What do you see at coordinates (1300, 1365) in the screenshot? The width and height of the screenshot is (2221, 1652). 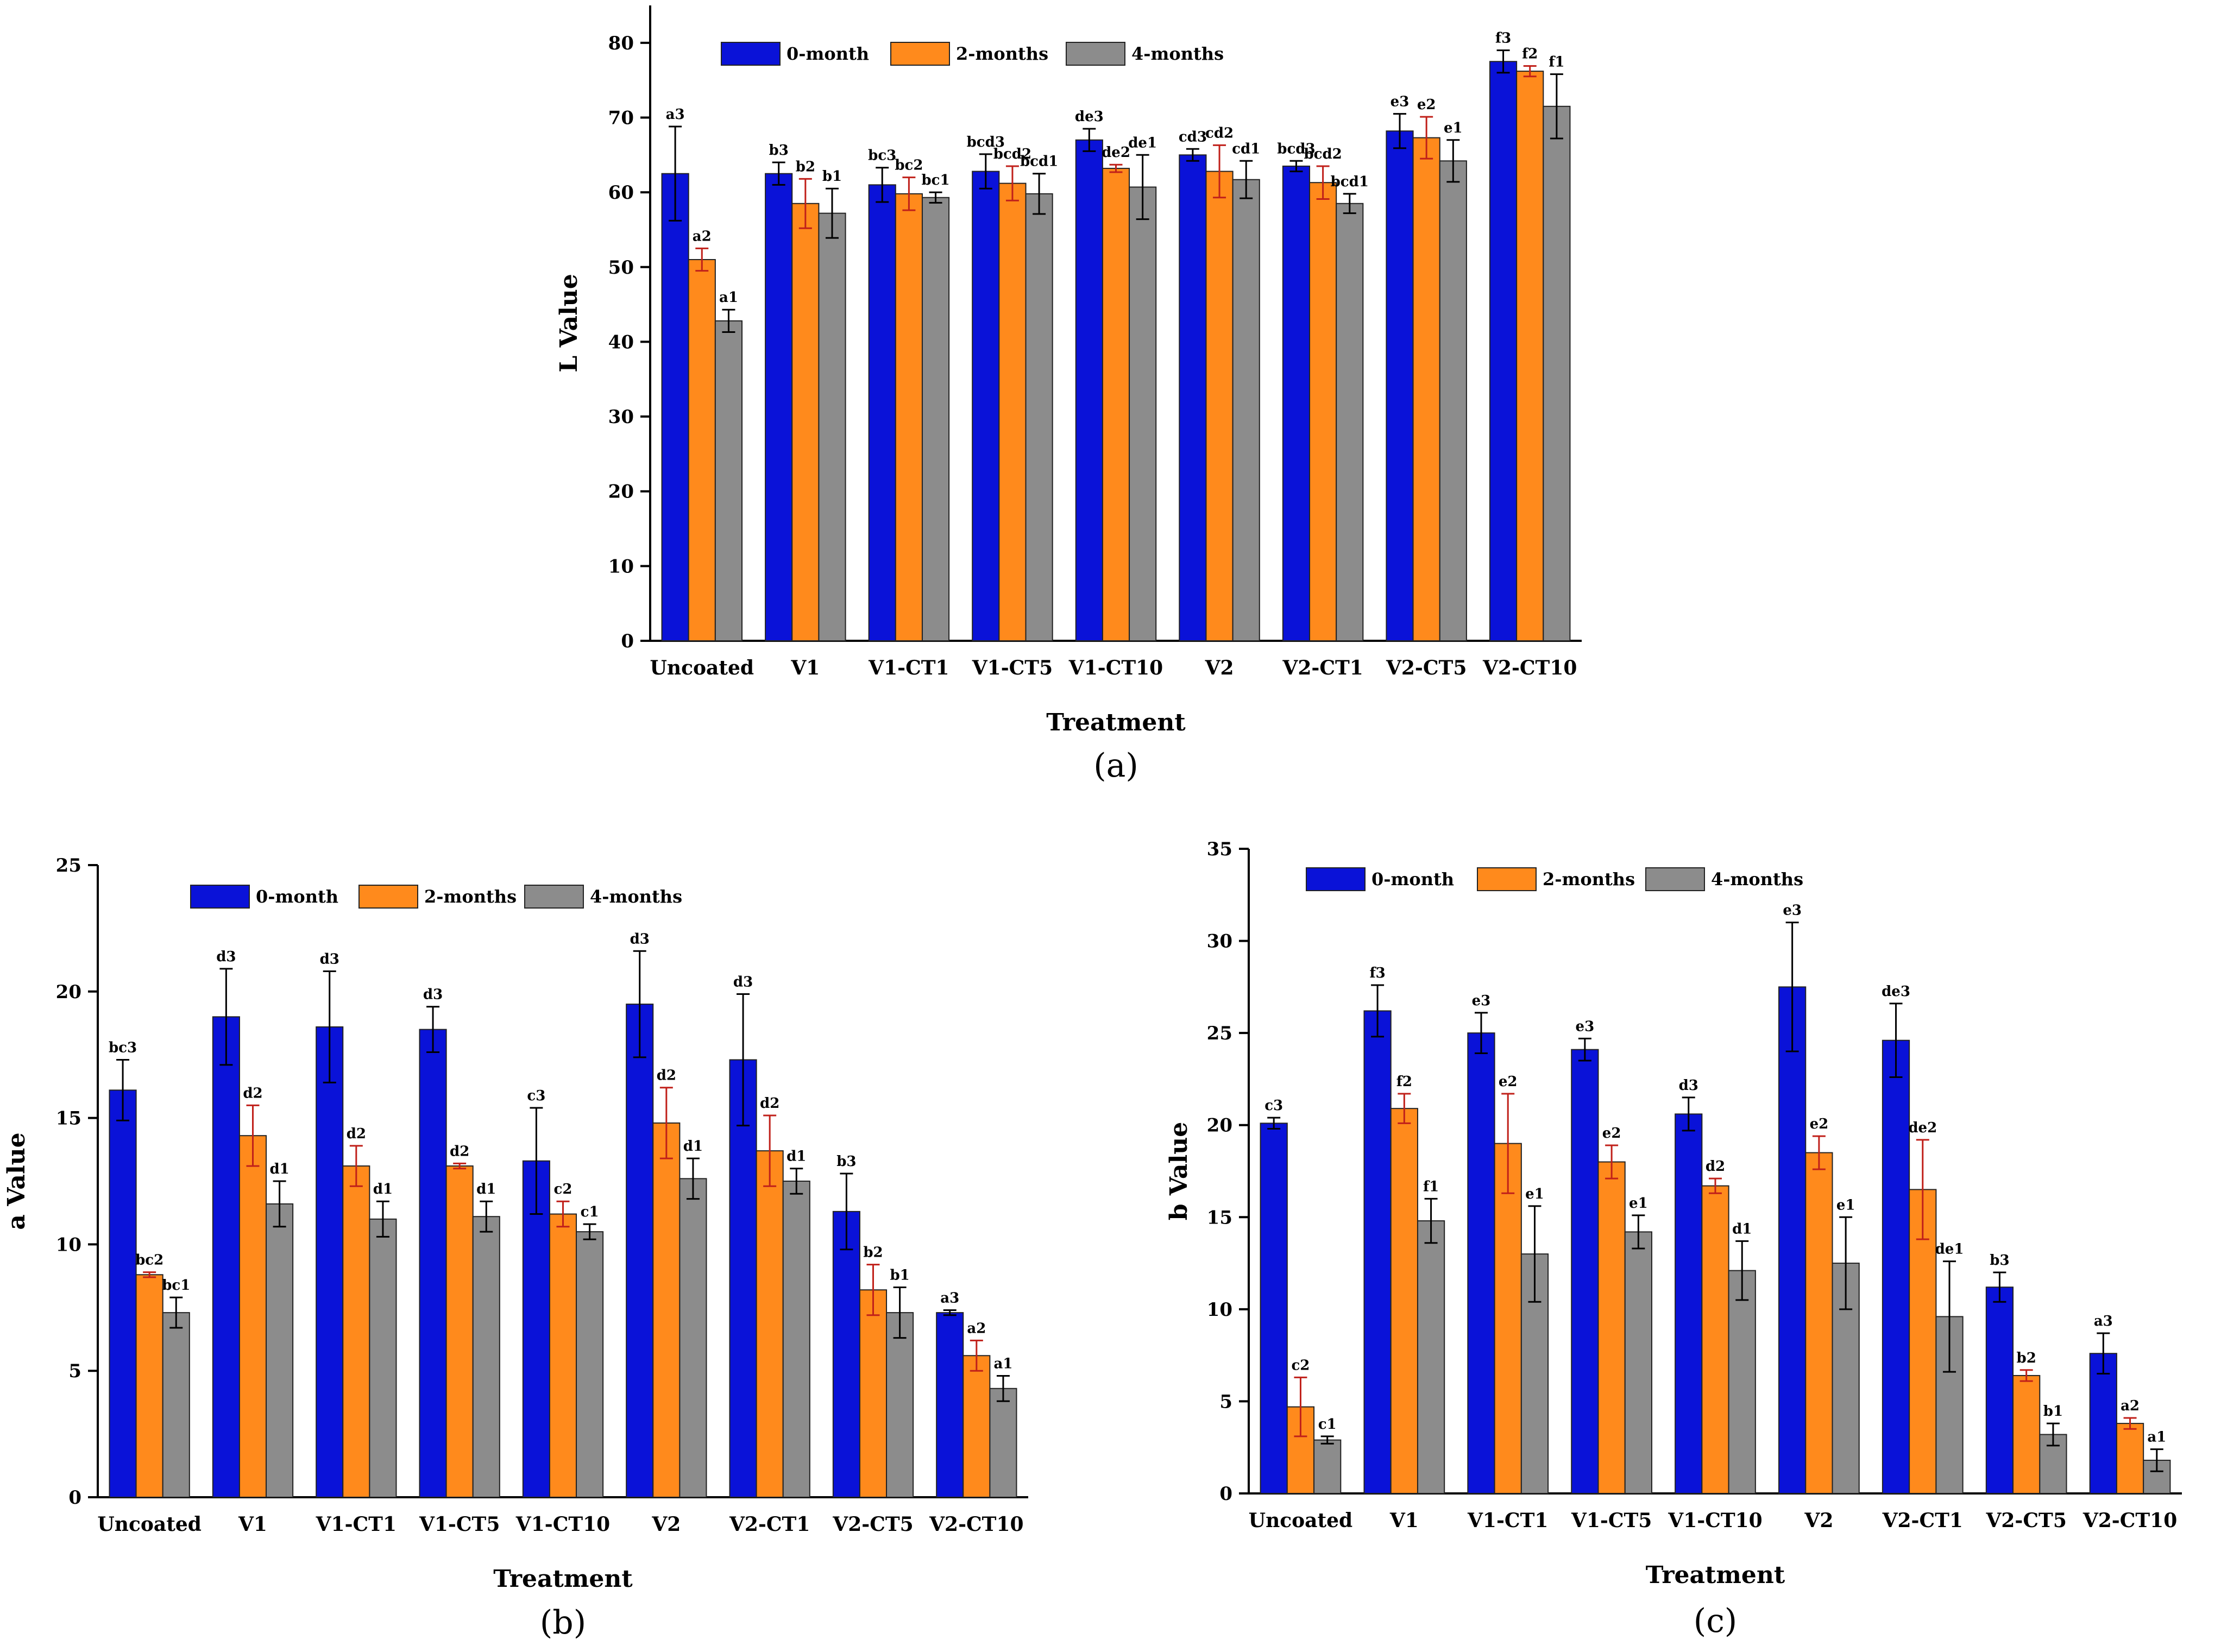 I see `significance-label: c2` at bounding box center [1300, 1365].